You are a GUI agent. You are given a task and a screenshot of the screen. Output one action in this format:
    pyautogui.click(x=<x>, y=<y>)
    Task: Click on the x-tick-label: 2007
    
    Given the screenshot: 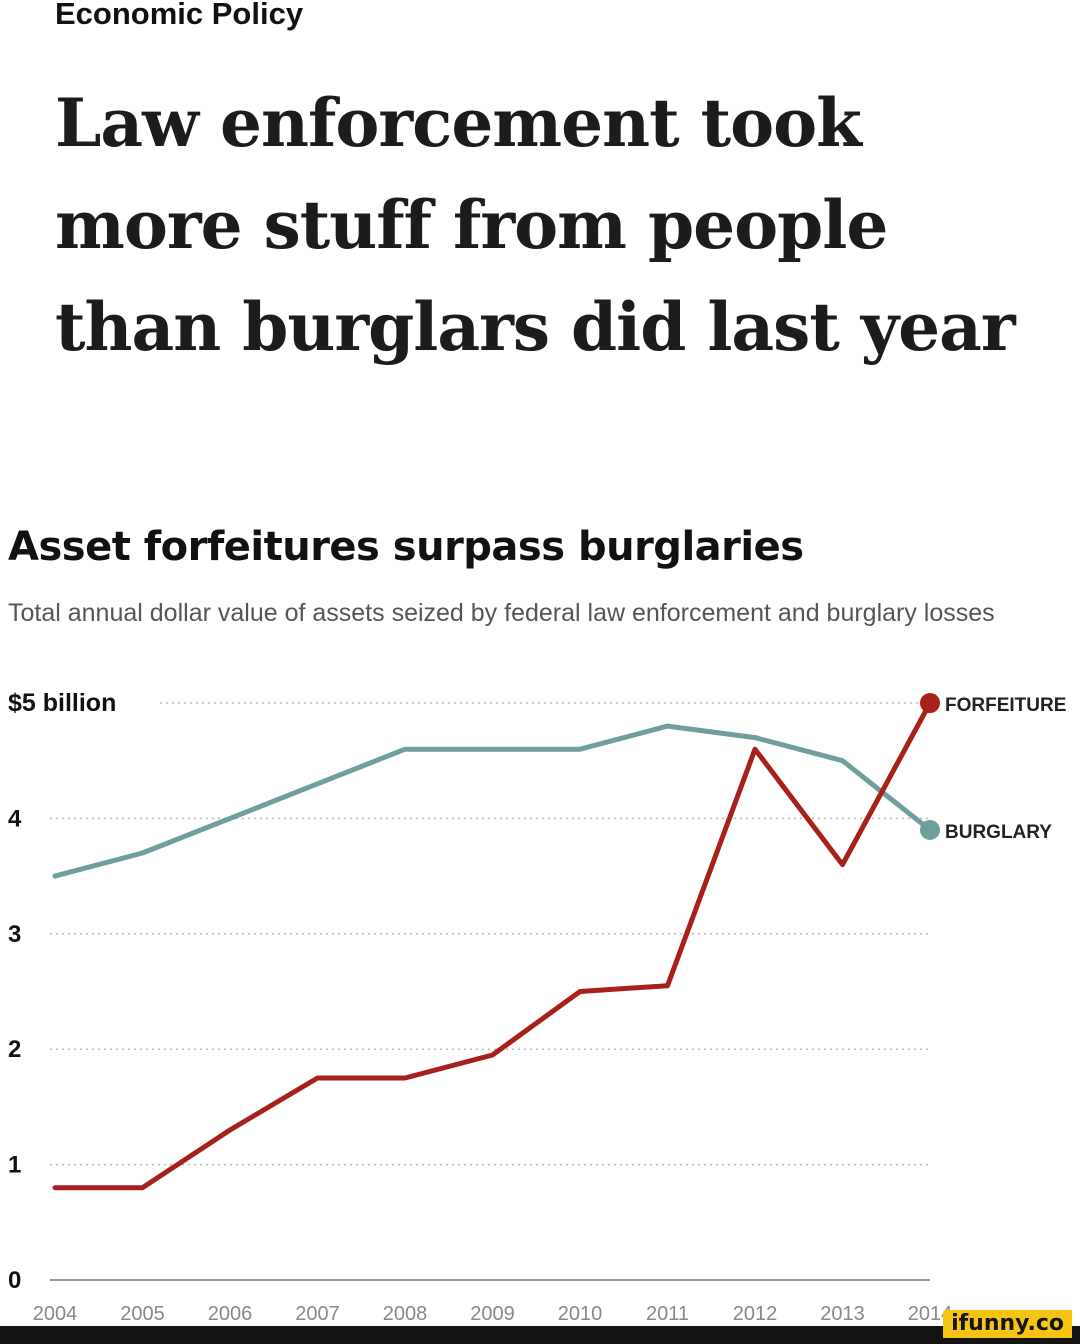 What is the action you would take?
    pyautogui.click(x=317, y=1314)
    